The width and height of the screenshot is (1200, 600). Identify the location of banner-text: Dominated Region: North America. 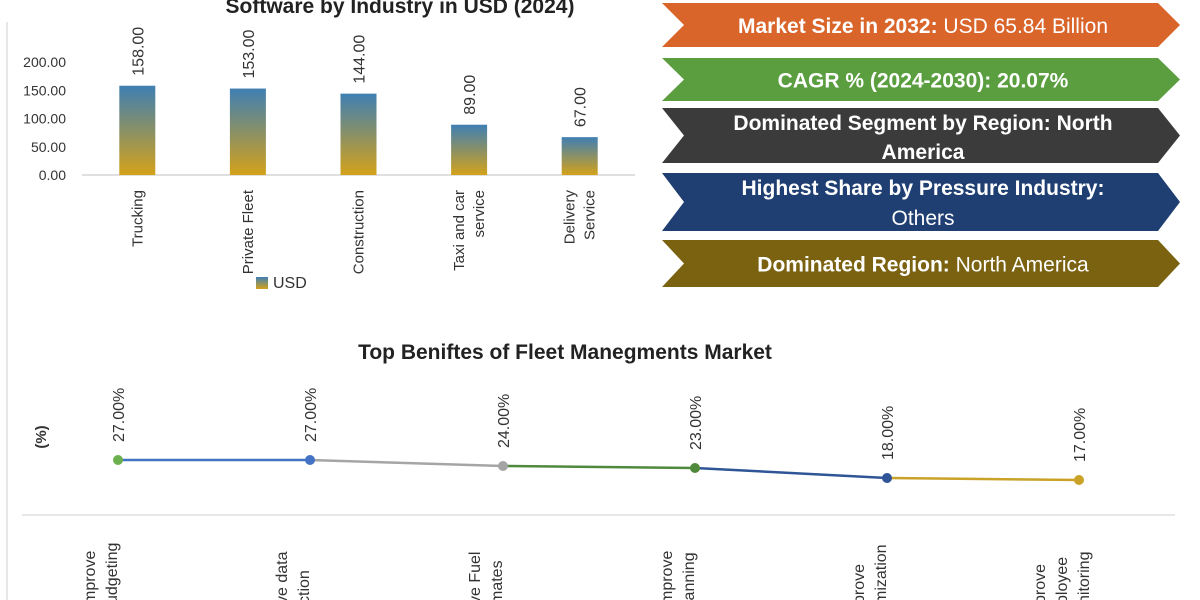
(923, 265).